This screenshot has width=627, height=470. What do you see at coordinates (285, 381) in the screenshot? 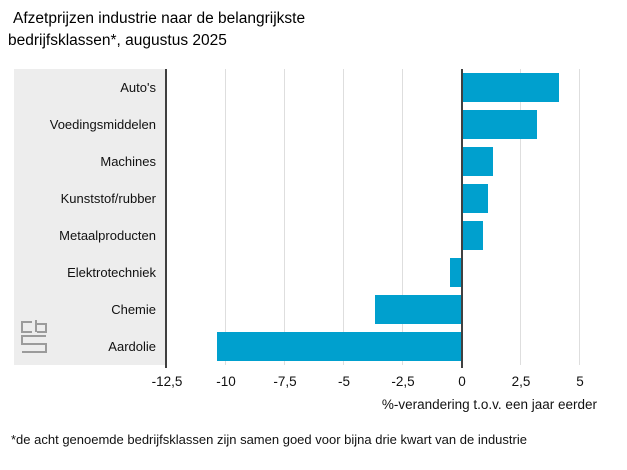
I see `tick-label: -7,5` at bounding box center [285, 381].